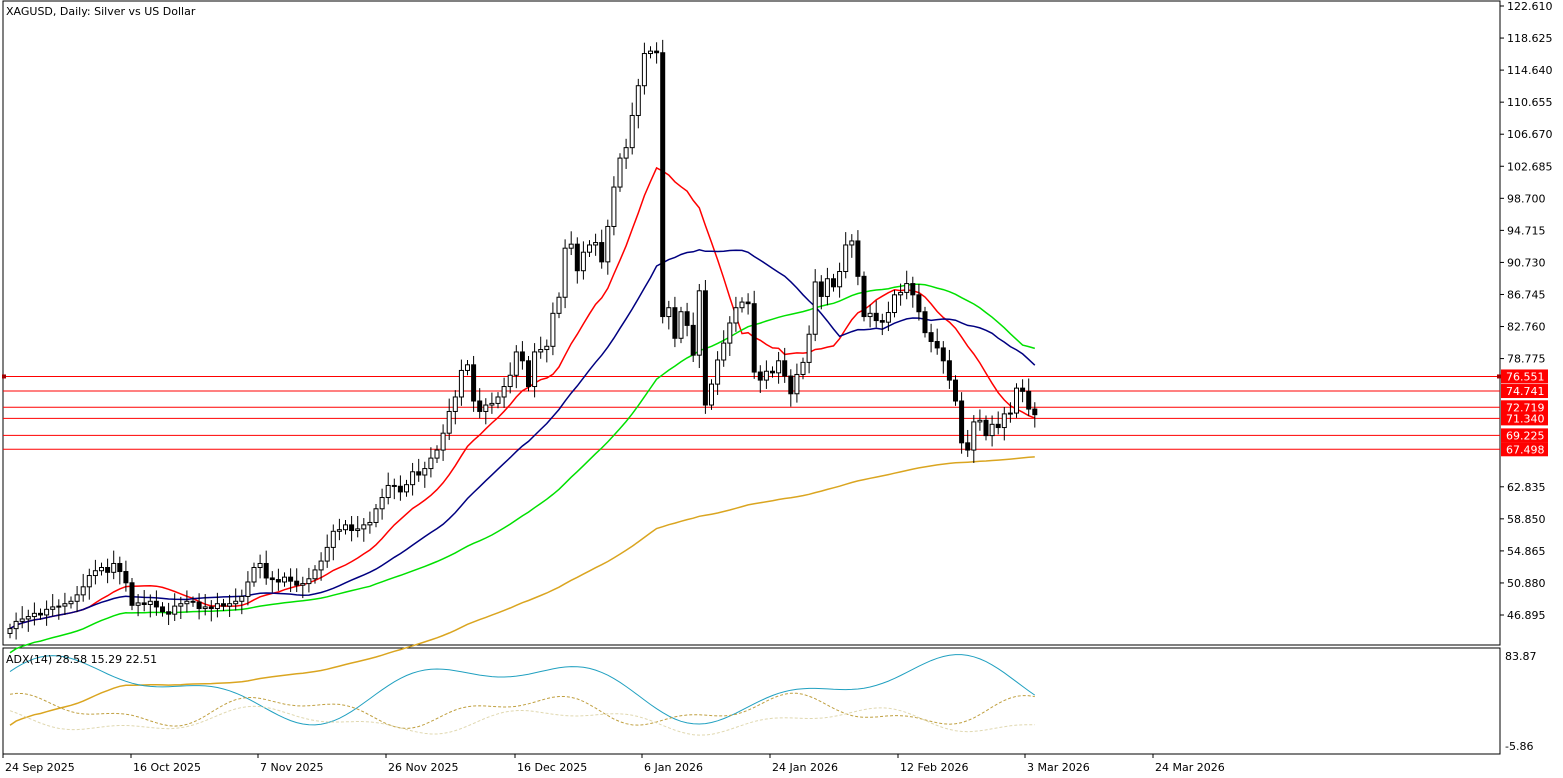 Image resolution: width=1563 pixels, height=778 pixels. I want to click on adx-lines, so click(522, 695).